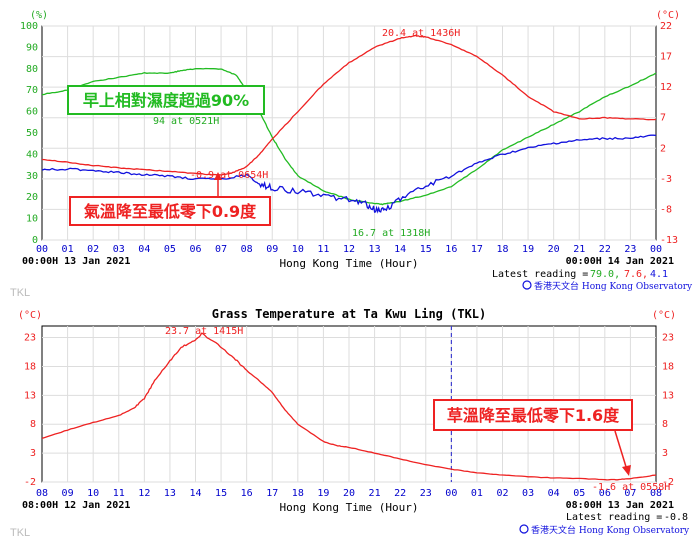  I want to click on top-x-tick: 21, so click(579, 249).